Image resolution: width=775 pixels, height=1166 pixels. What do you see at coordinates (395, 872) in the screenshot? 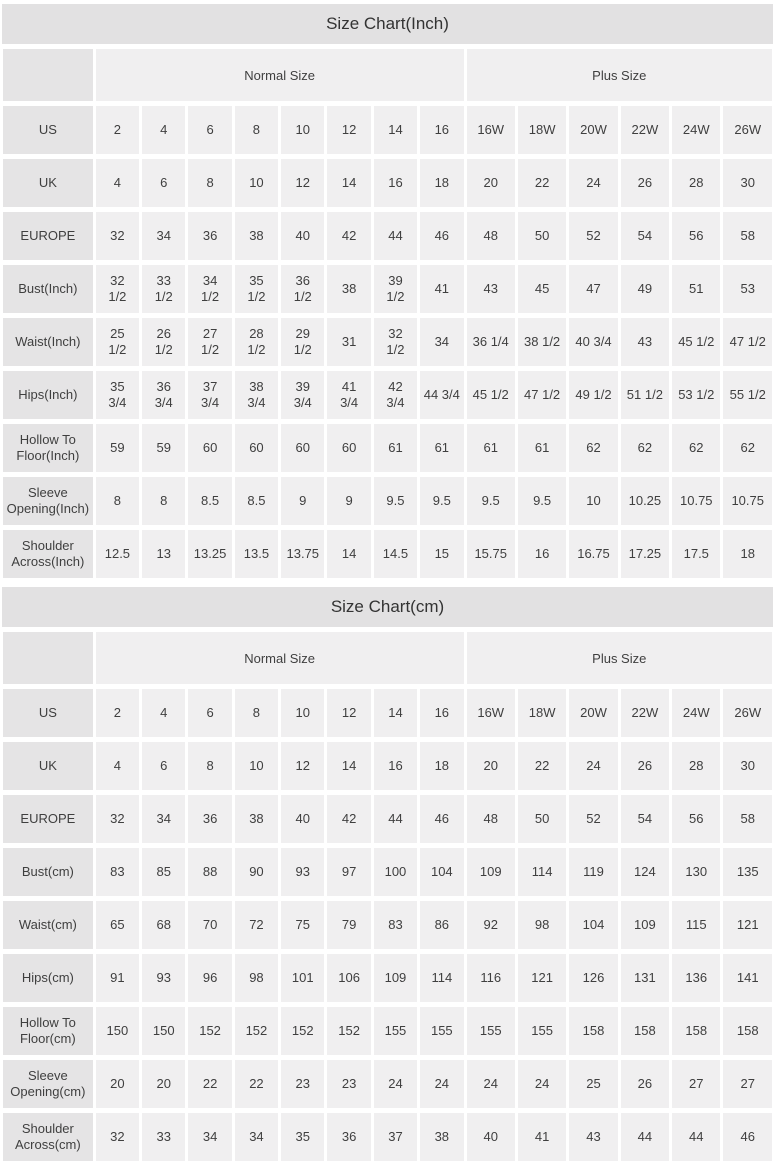
I see `data-cell: 100` at bounding box center [395, 872].